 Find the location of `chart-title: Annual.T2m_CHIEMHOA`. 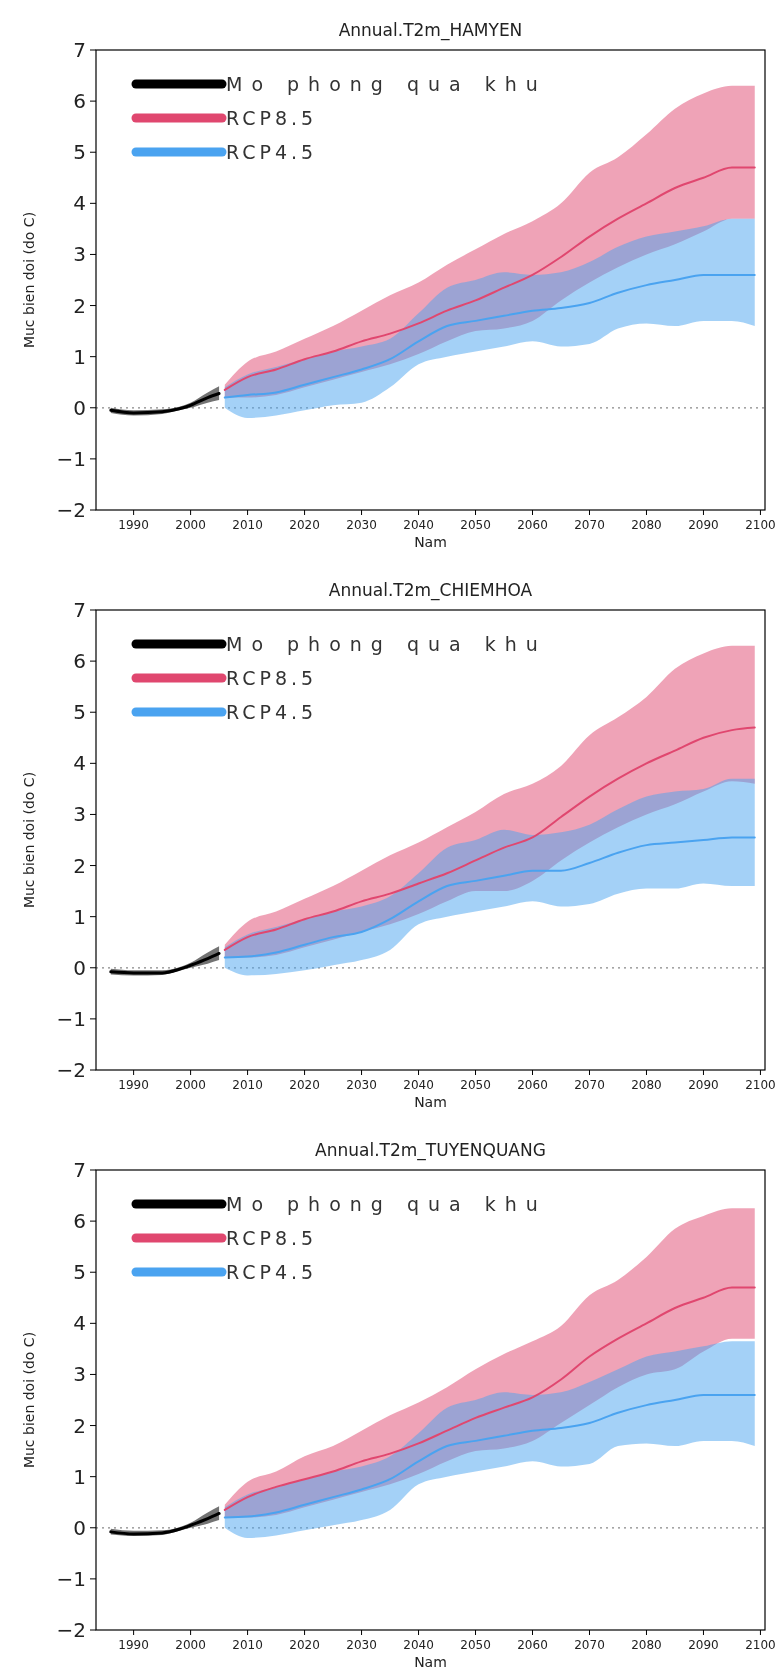

chart-title: Annual.T2m_CHIEMHOA is located at coordinates (430, 590).